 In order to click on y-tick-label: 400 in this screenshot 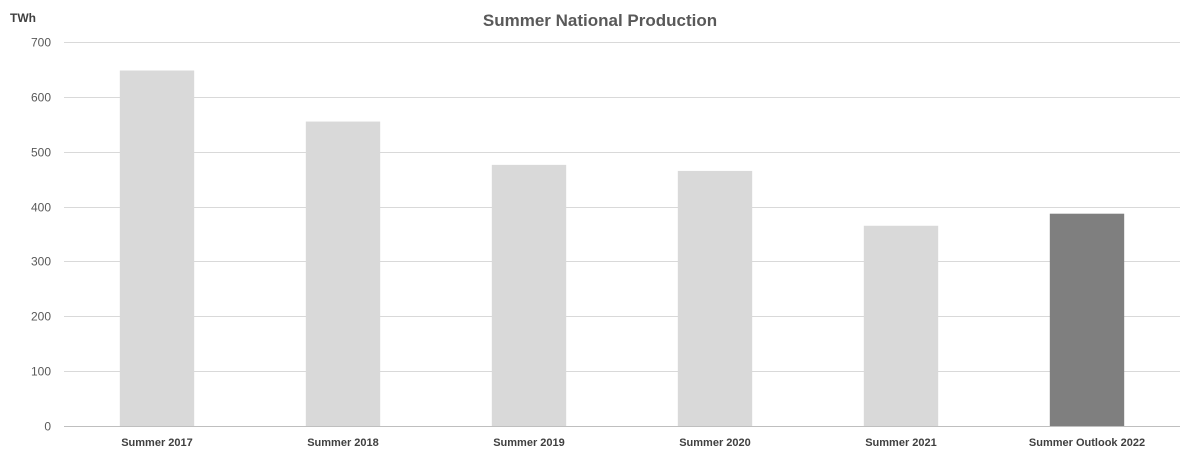, I will do `click(41, 208)`.